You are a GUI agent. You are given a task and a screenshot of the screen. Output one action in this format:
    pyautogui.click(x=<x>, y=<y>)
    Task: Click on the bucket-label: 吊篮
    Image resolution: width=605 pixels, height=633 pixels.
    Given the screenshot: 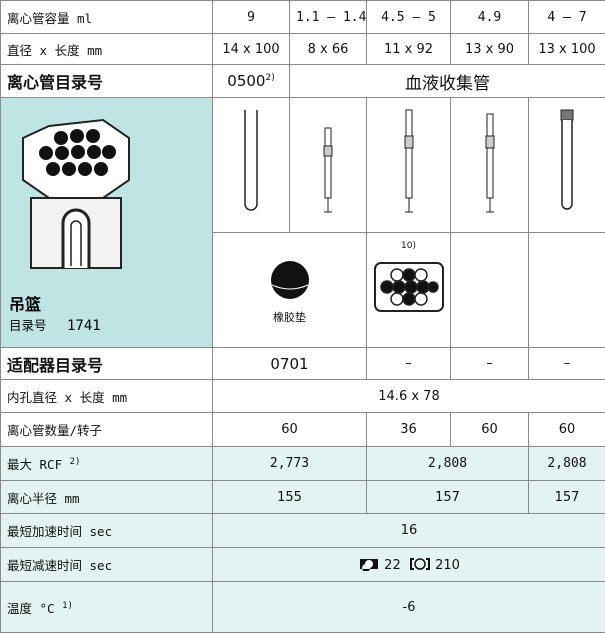 What is the action you would take?
    pyautogui.click(x=25, y=304)
    